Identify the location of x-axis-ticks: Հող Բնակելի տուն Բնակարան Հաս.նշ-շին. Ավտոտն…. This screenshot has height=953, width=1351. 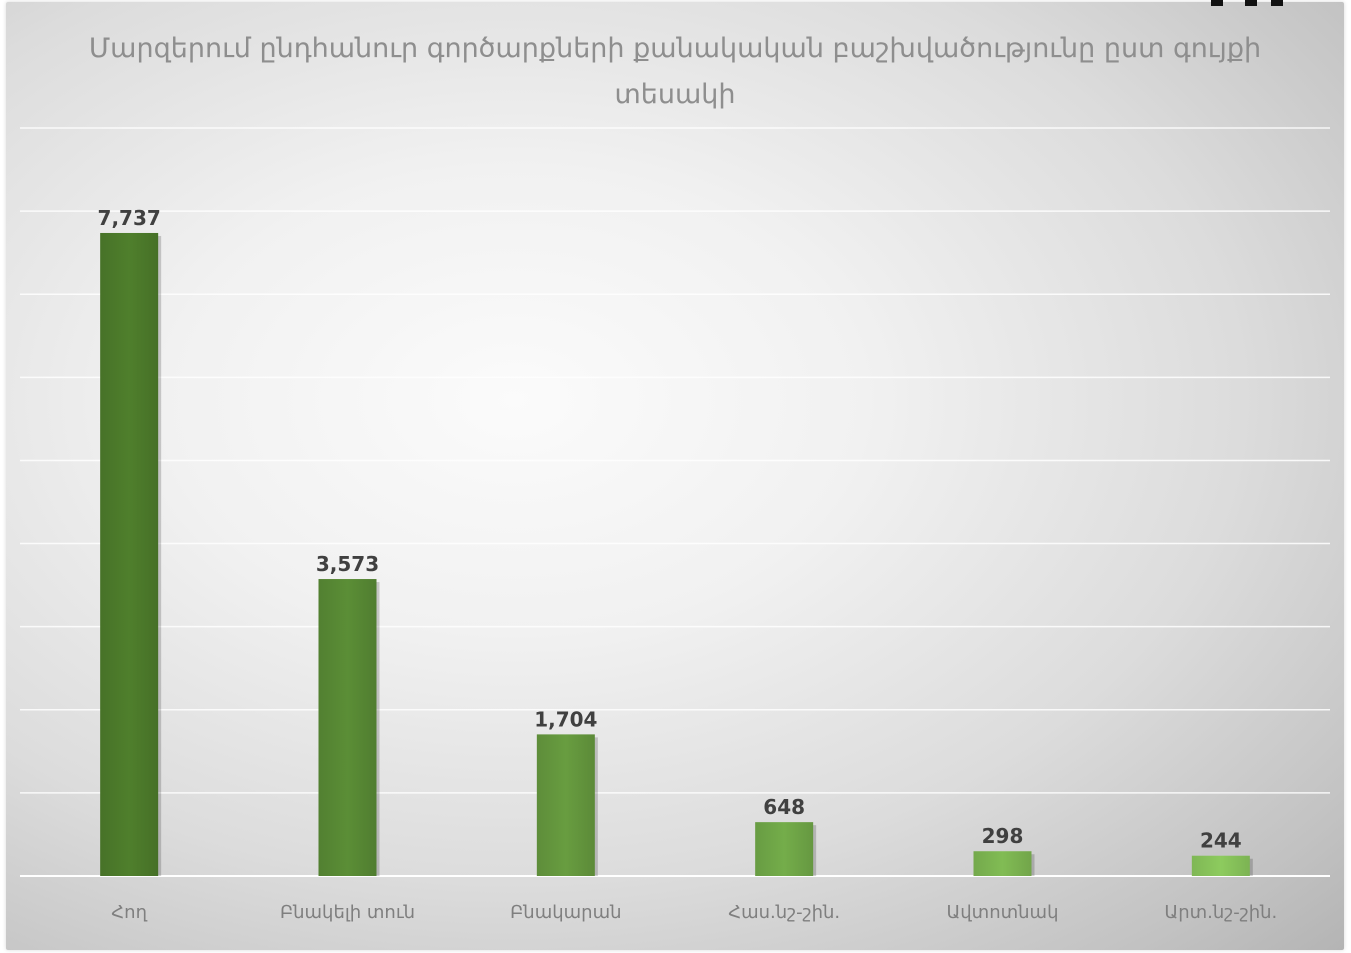
(694, 912).